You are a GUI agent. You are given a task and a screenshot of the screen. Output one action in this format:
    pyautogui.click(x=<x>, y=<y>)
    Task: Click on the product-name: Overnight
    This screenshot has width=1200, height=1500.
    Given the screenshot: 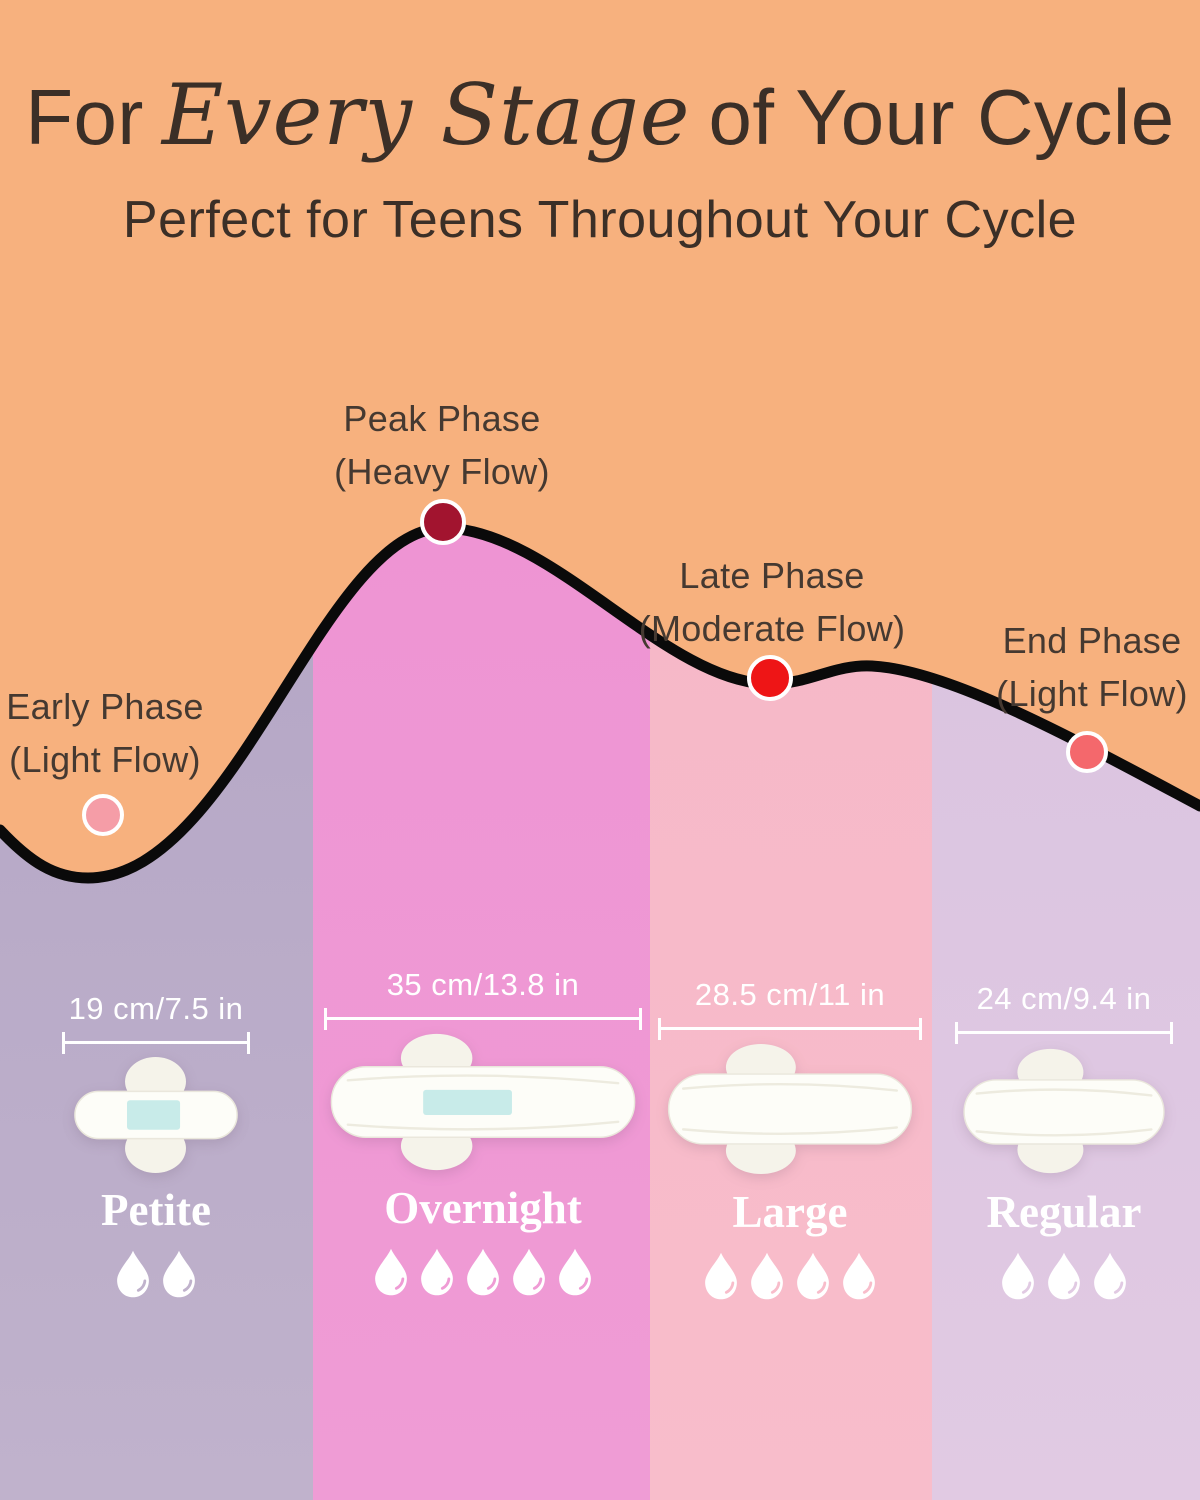 What is the action you would take?
    pyautogui.click(x=483, y=1208)
    